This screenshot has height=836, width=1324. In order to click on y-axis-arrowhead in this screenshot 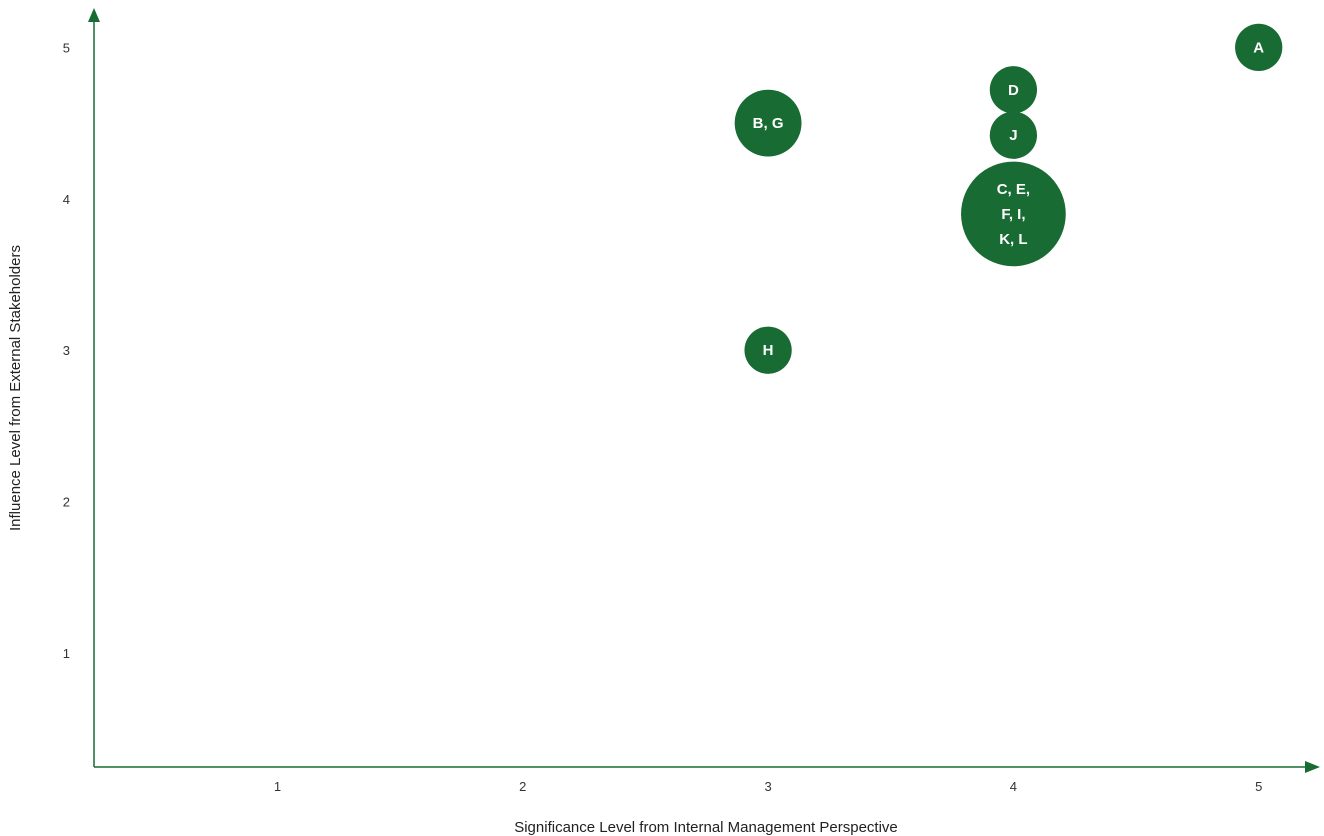, I will do `click(94, 15)`.